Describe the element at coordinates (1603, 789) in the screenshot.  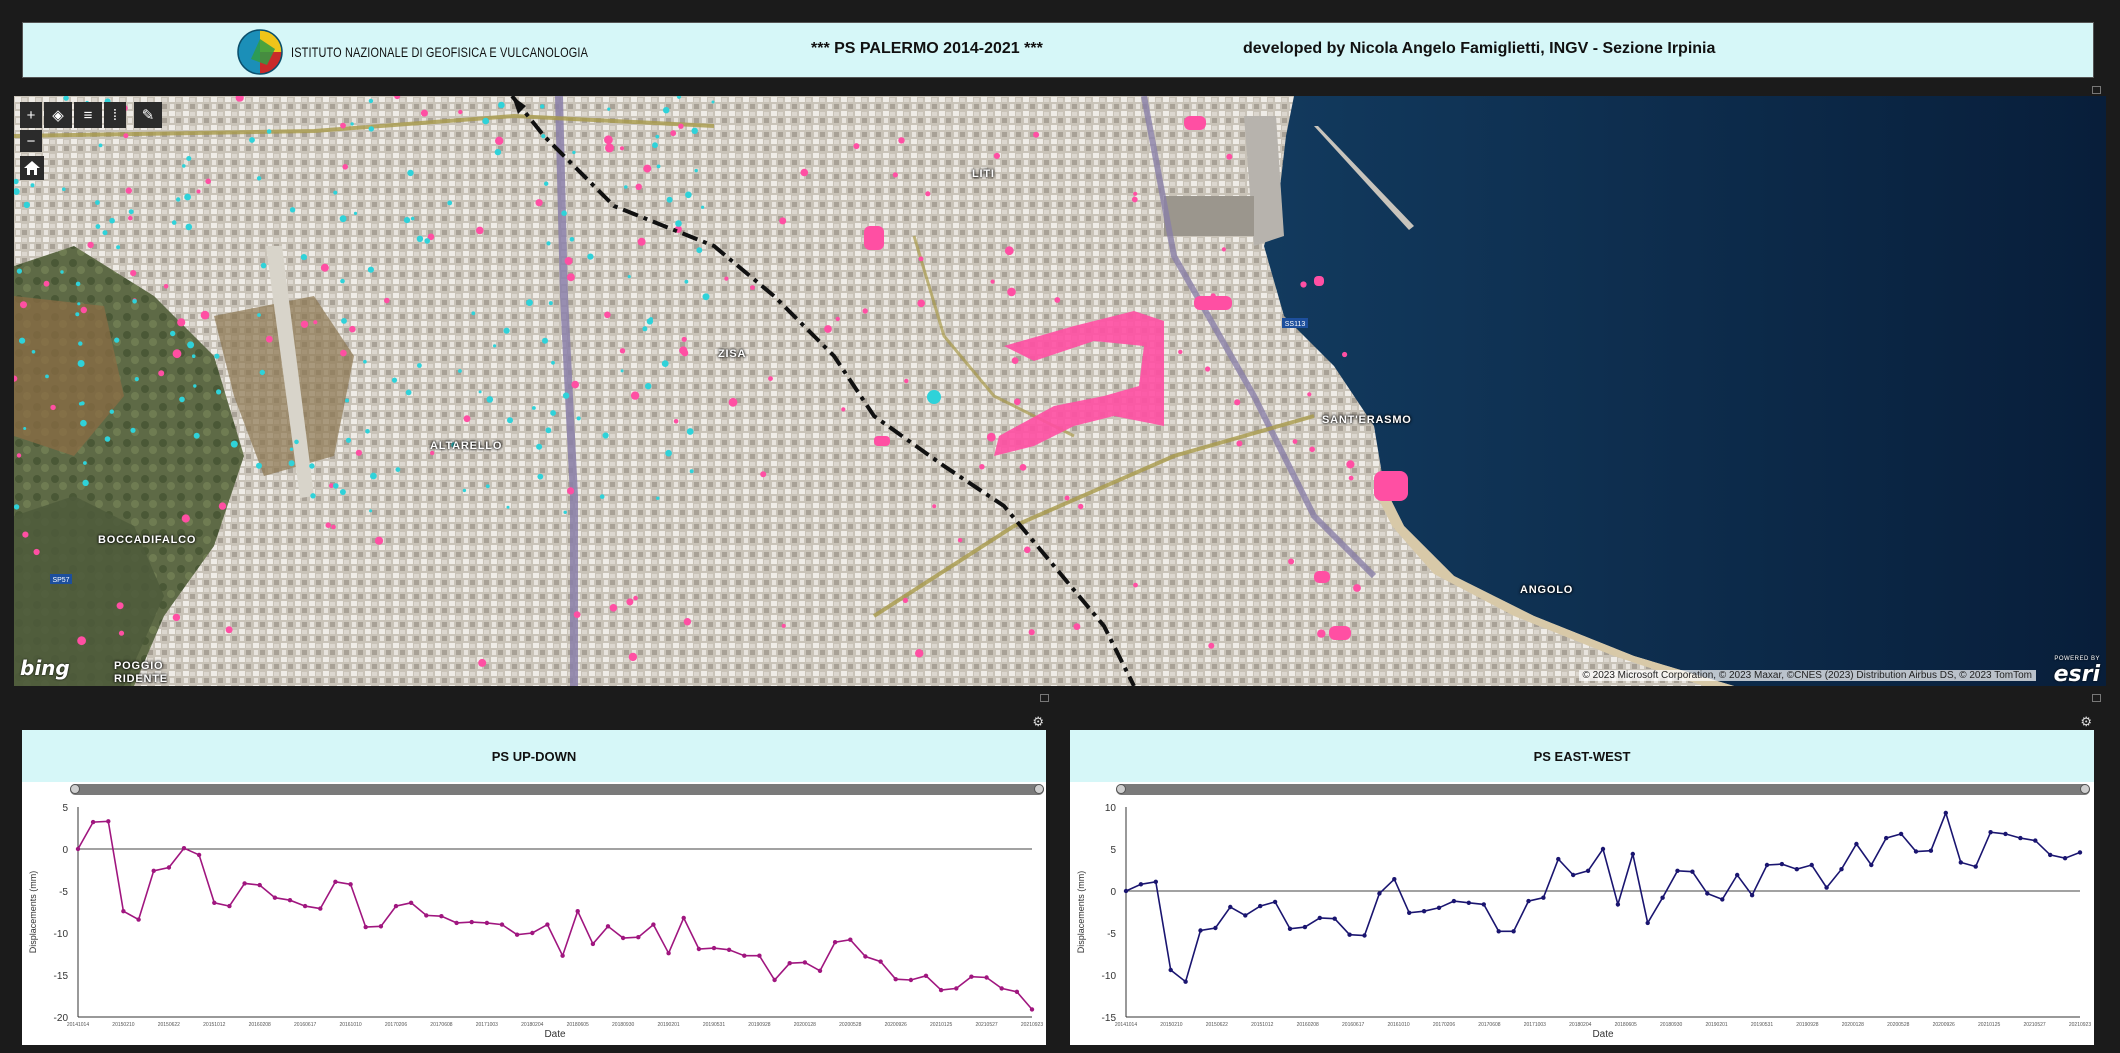
I see `chart-range-scrollbar` at that location.